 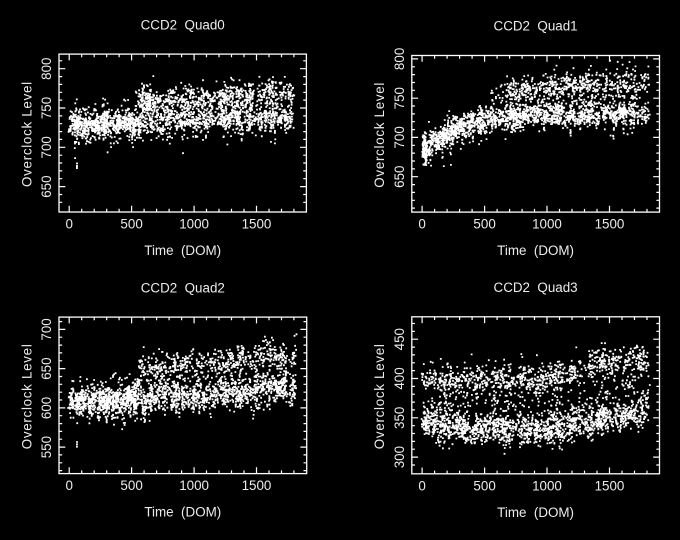 What do you see at coordinates (399, 418) in the screenshot?
I see `svg-text: 350` at bounding box center [399, 418].